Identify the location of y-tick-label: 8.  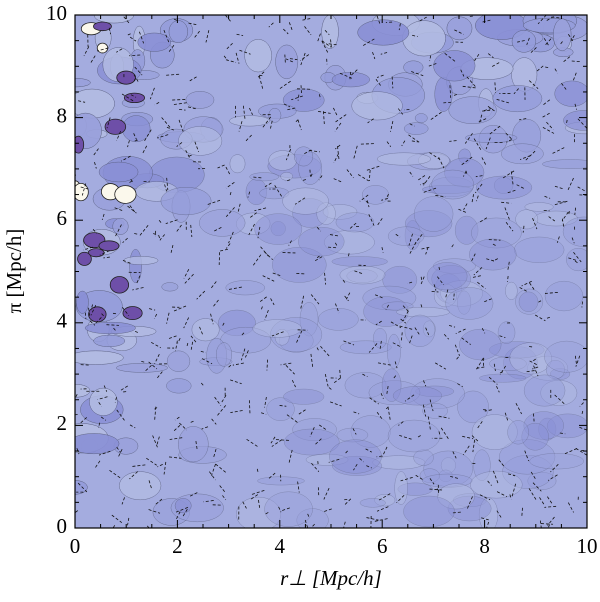
(62, 115).